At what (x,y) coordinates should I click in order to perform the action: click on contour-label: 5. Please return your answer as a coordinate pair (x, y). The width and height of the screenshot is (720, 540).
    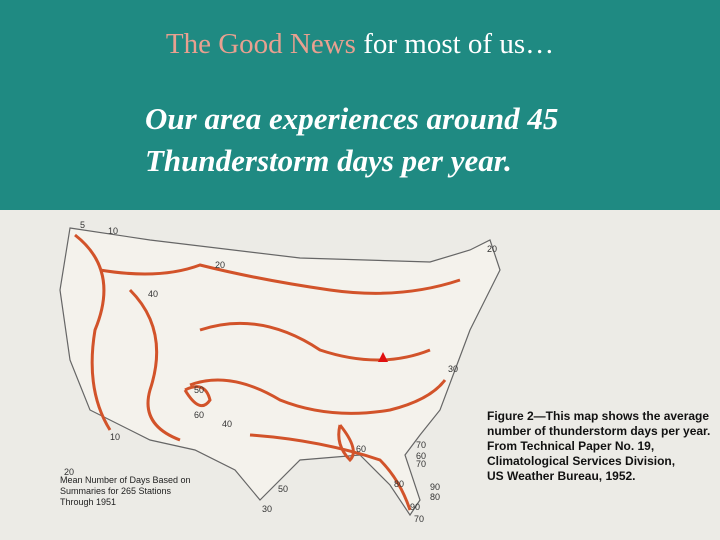
    Looking at the image, I should click on (82, 225).